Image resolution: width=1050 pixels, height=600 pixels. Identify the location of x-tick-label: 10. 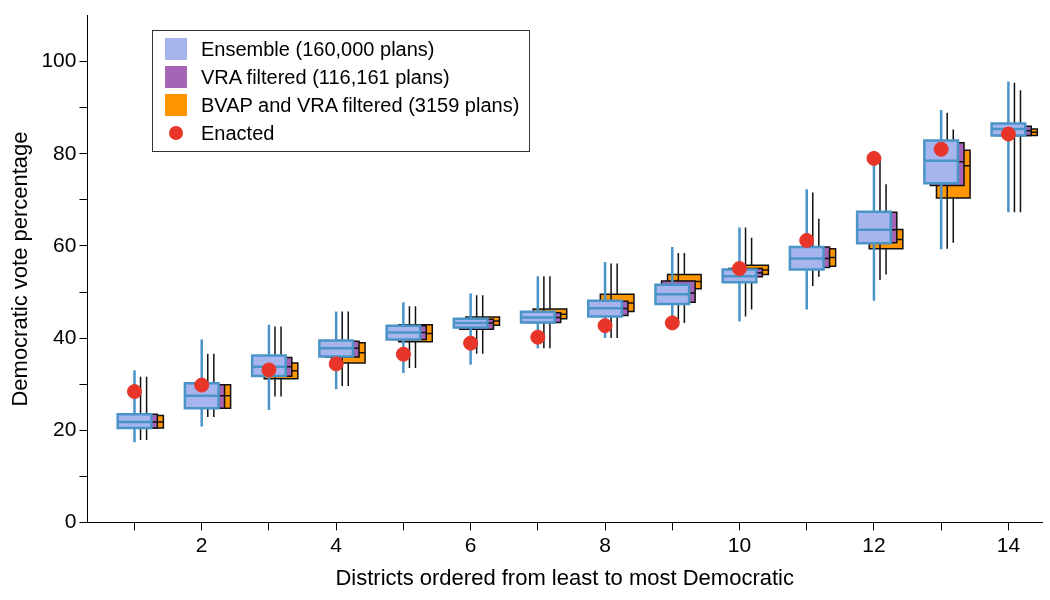
(739, 544).